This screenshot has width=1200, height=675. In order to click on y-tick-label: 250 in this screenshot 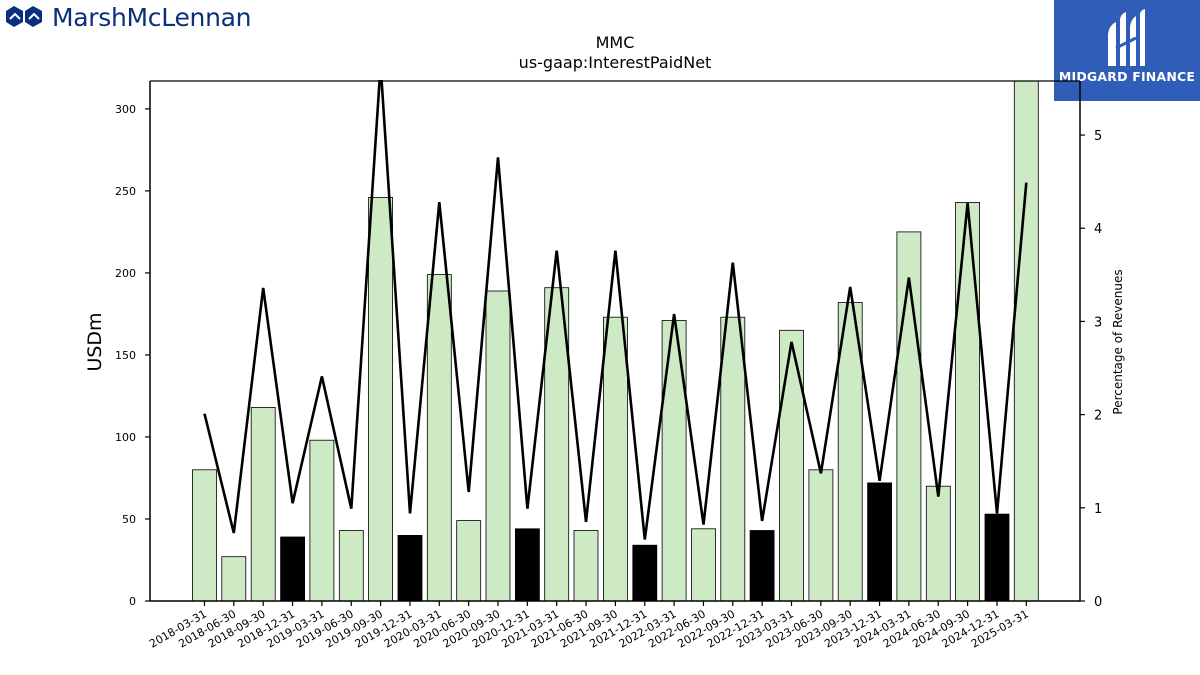, I will do `click(125, 191)`.